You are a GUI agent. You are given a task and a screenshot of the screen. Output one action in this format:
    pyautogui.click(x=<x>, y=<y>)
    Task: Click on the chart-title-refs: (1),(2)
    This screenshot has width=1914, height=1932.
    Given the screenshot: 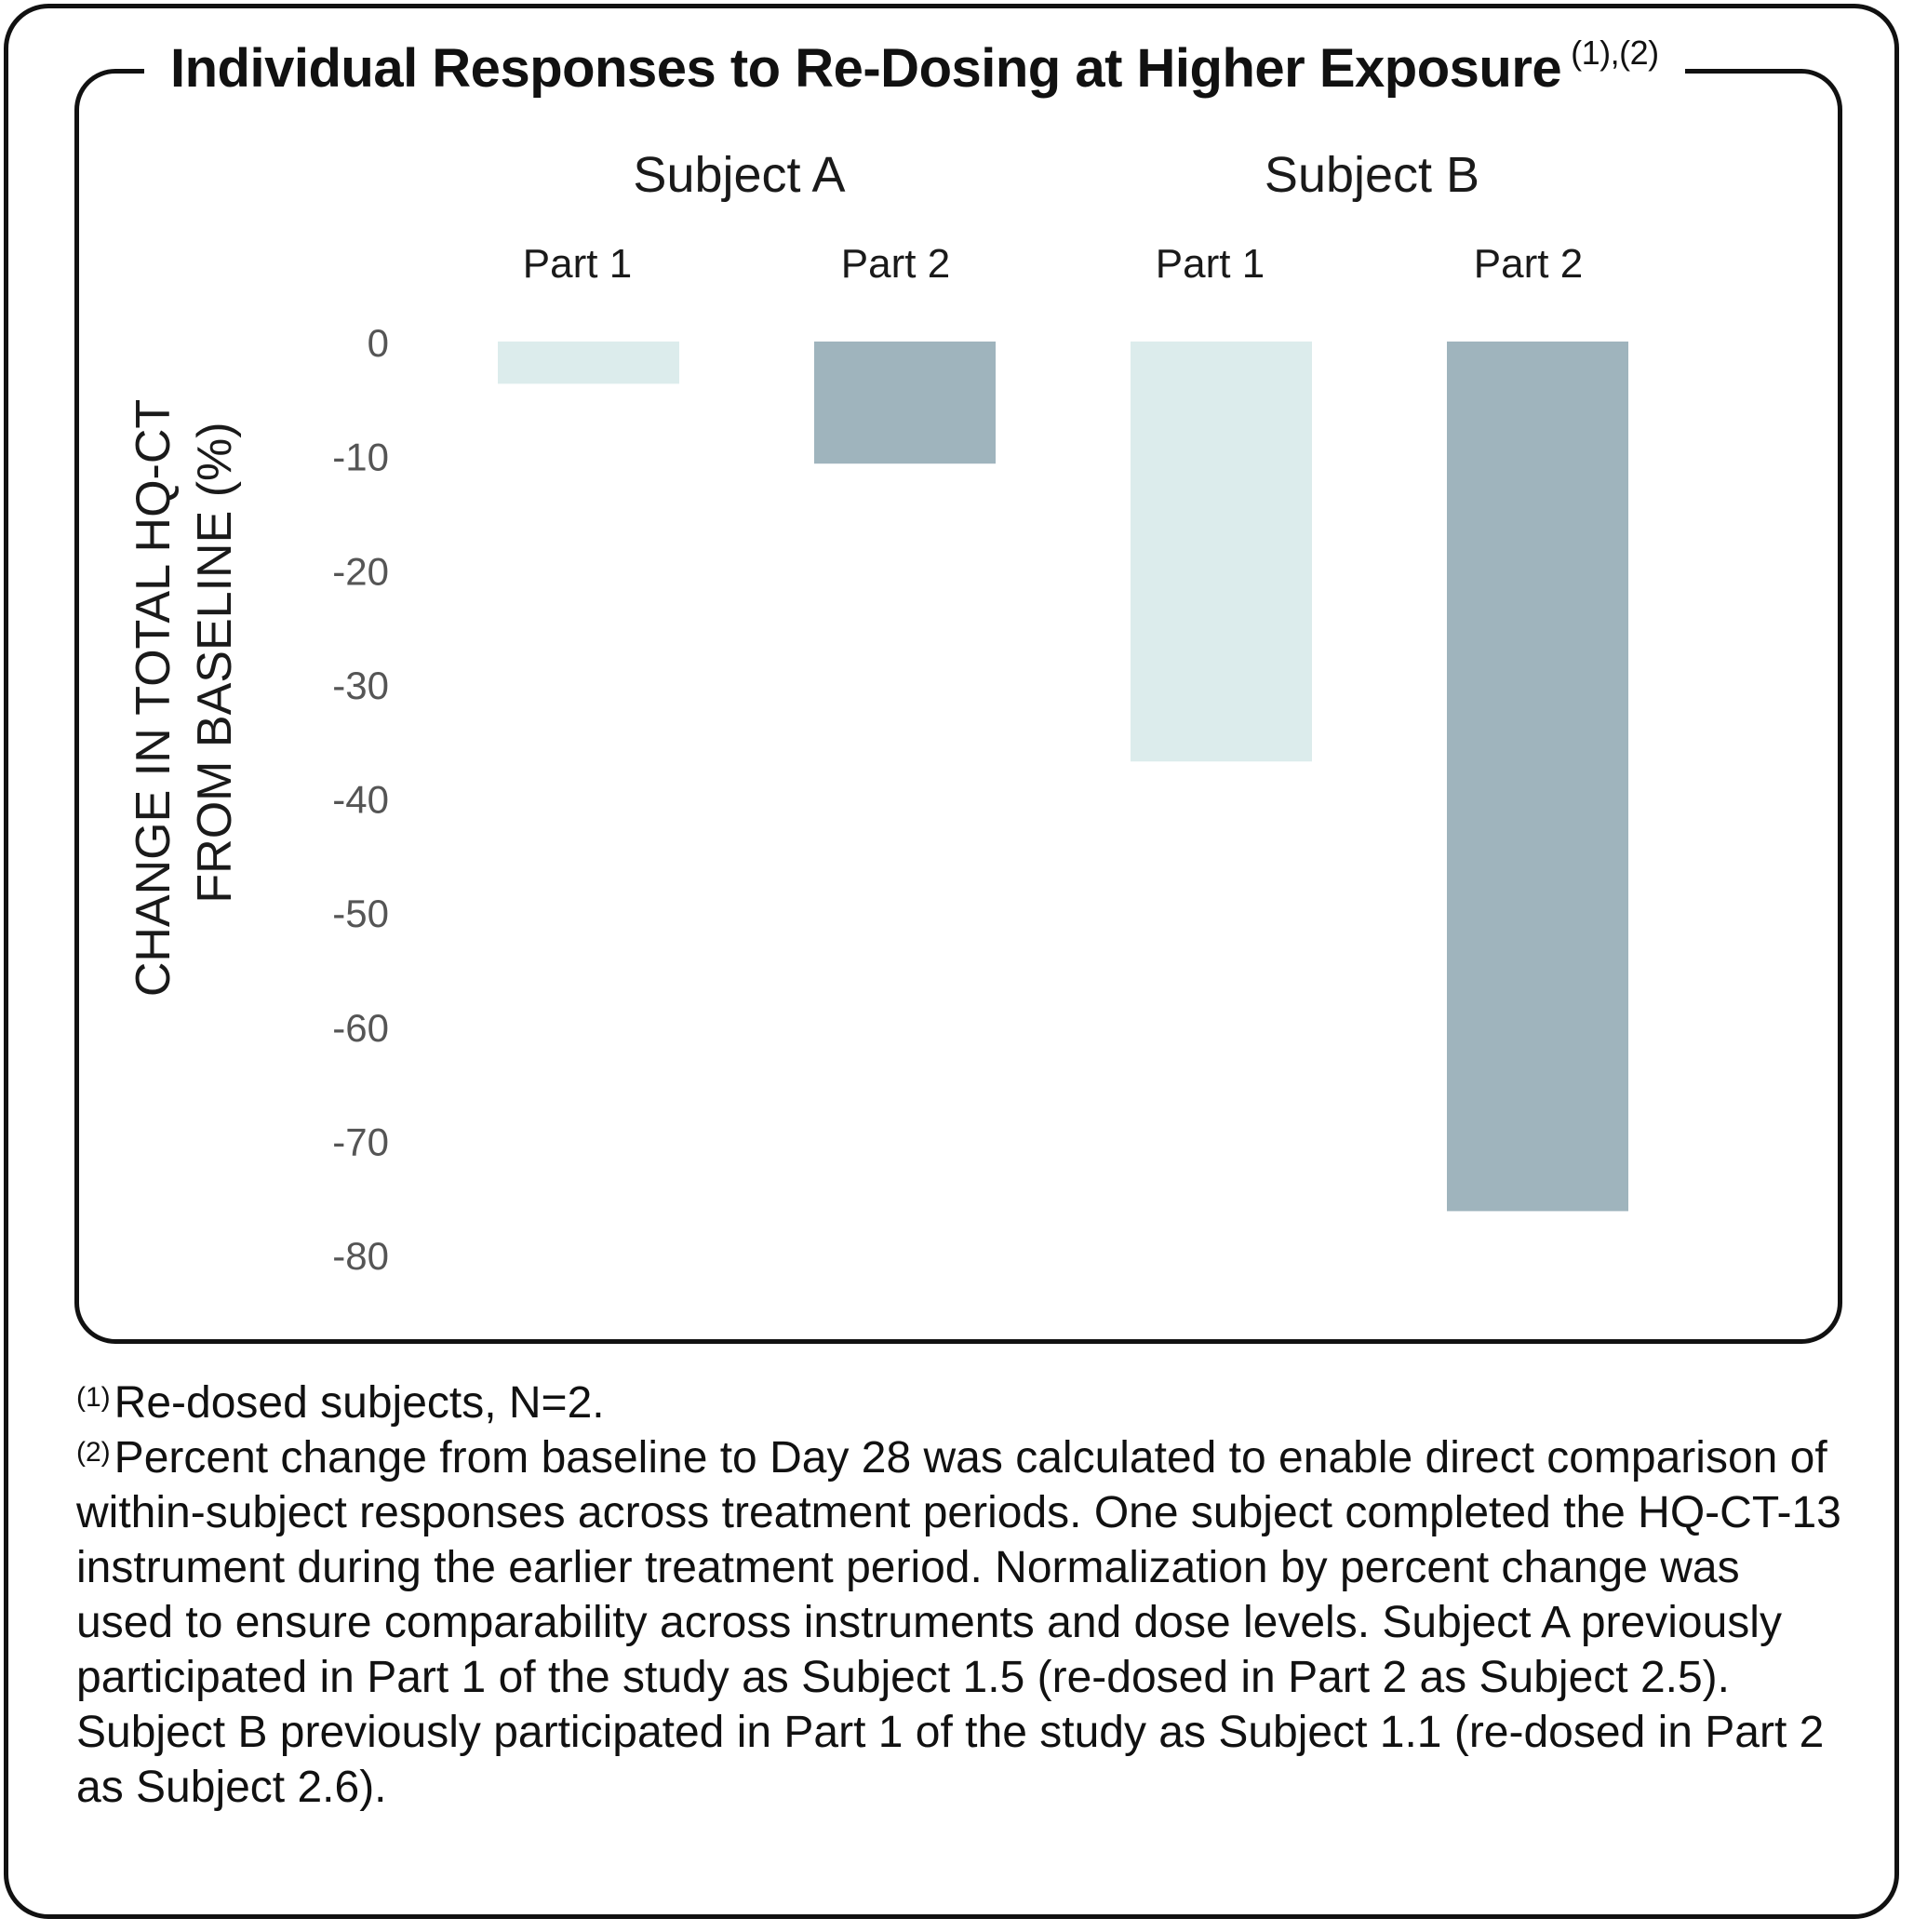 What is the action you would take?
    pyautogui.click(x=1615, y=53)
    